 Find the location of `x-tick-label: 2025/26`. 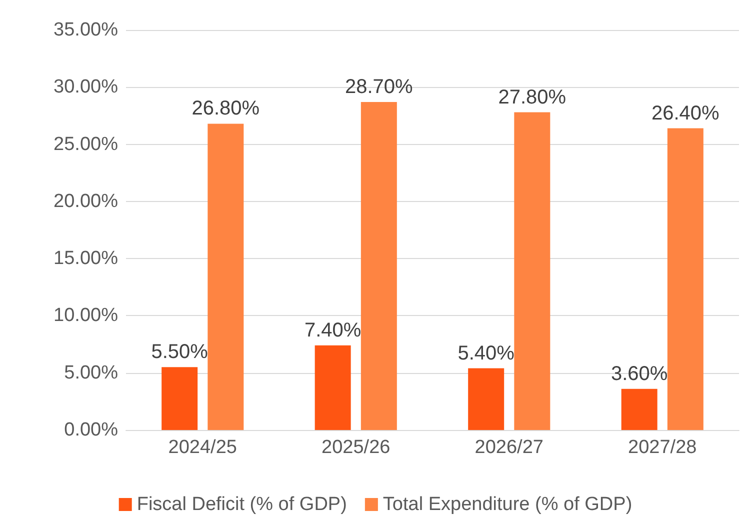

x-tick-label: 2025/26 is located at coordinates (356, 447).